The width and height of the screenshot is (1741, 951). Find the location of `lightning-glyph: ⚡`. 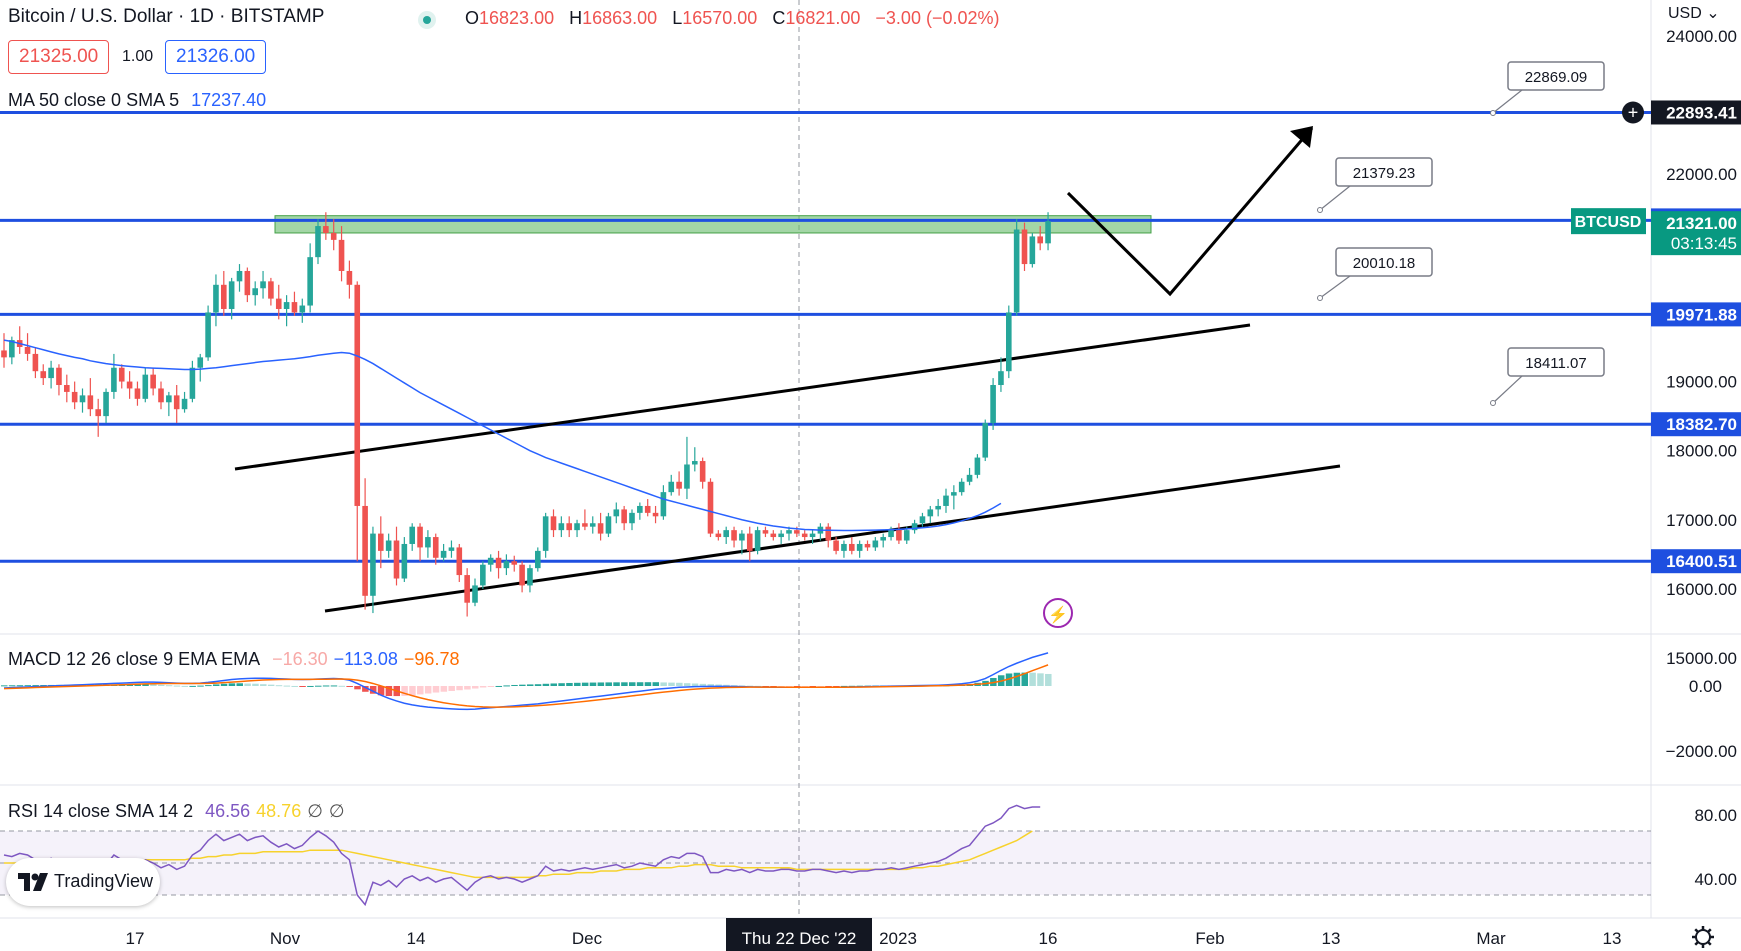

lightning-glyph: ⚡ is located at coordinates (1058, 614).